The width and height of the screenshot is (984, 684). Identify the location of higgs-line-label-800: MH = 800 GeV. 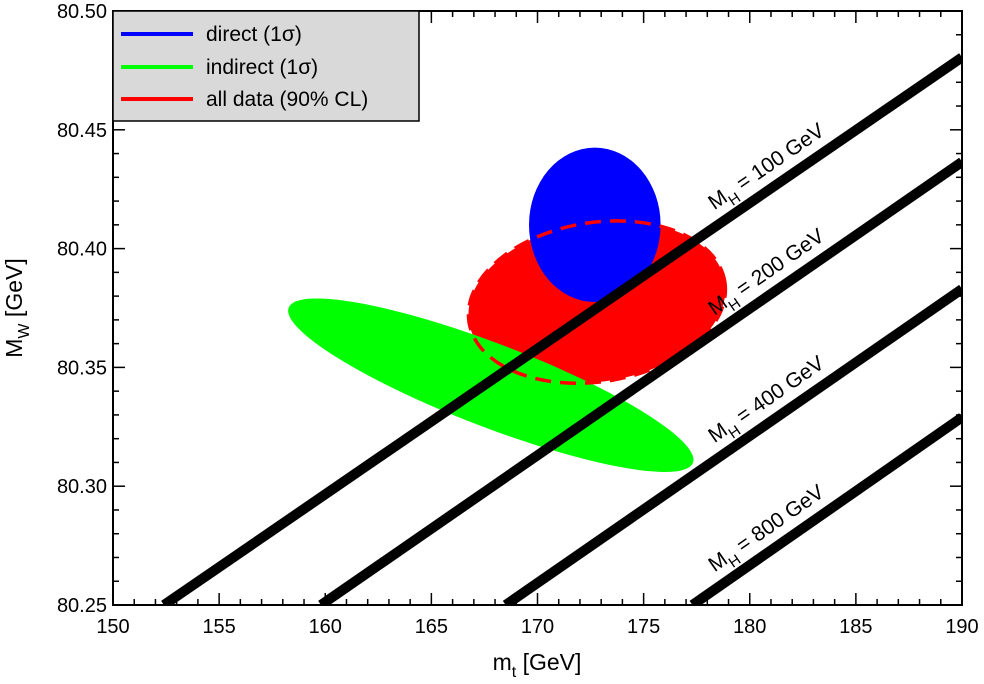
(768, 530).